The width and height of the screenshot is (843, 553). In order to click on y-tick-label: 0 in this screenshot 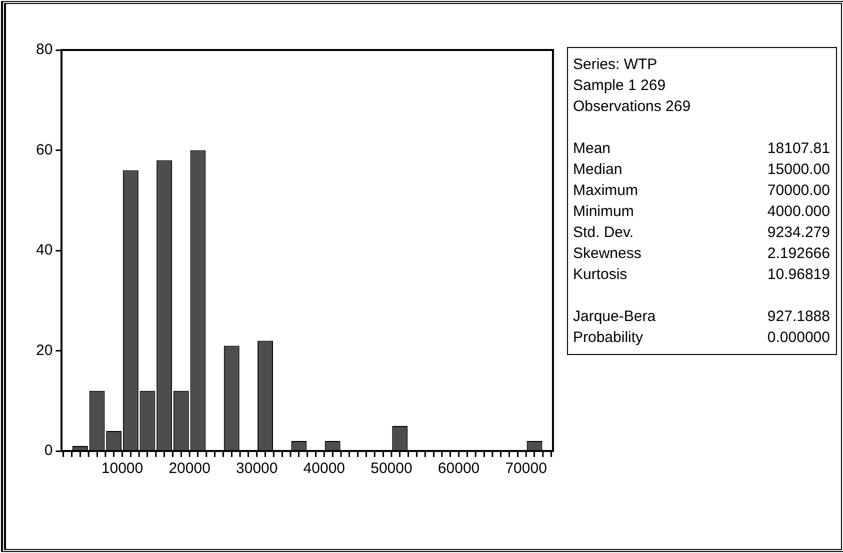, I will do `click(48, 451)`.